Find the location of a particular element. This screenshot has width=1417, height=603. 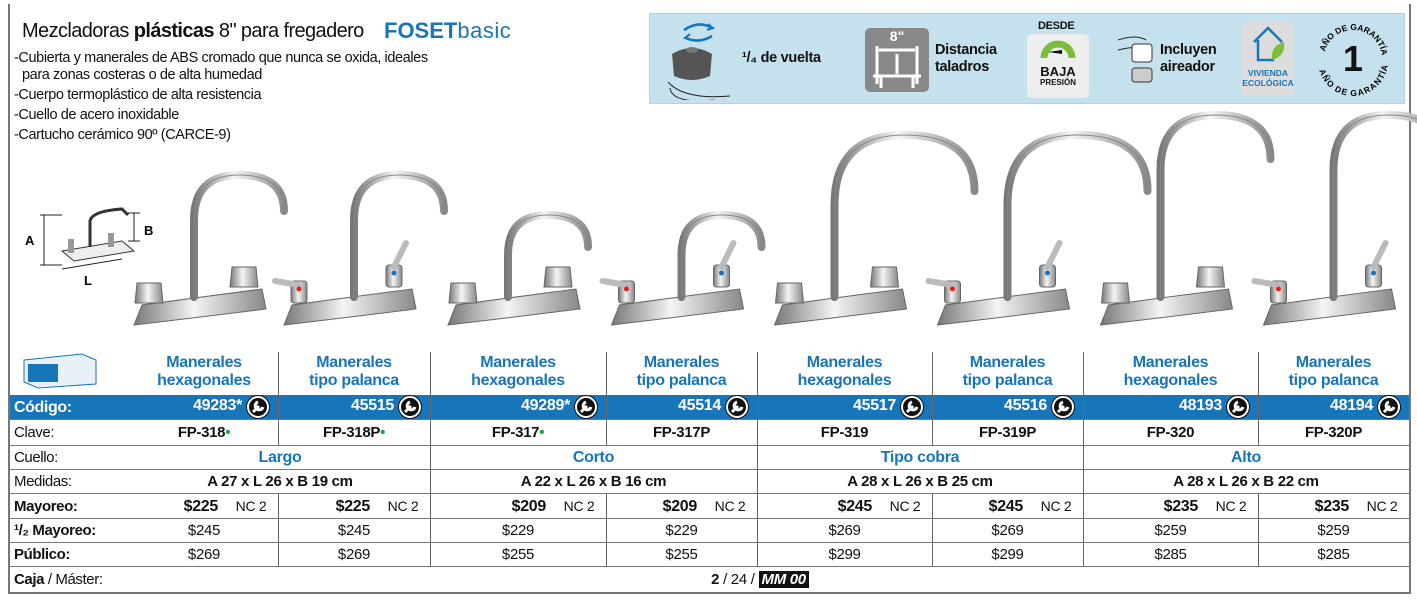

key-text: FP-319P is located at coordinates (1007, 432).